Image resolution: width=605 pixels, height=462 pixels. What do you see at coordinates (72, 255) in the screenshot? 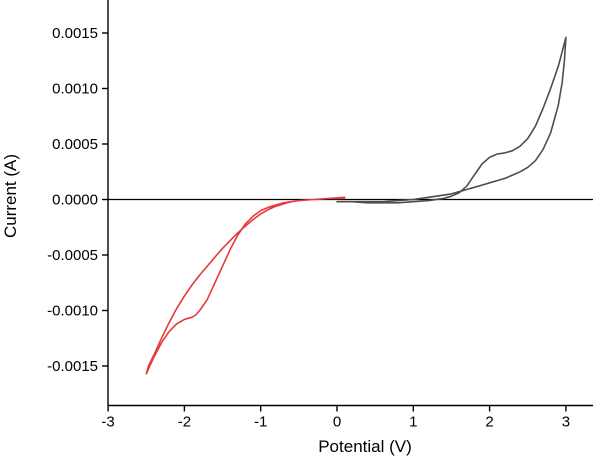
I see `y-tick-label: -0.0005` at bounding box center [72, 255].